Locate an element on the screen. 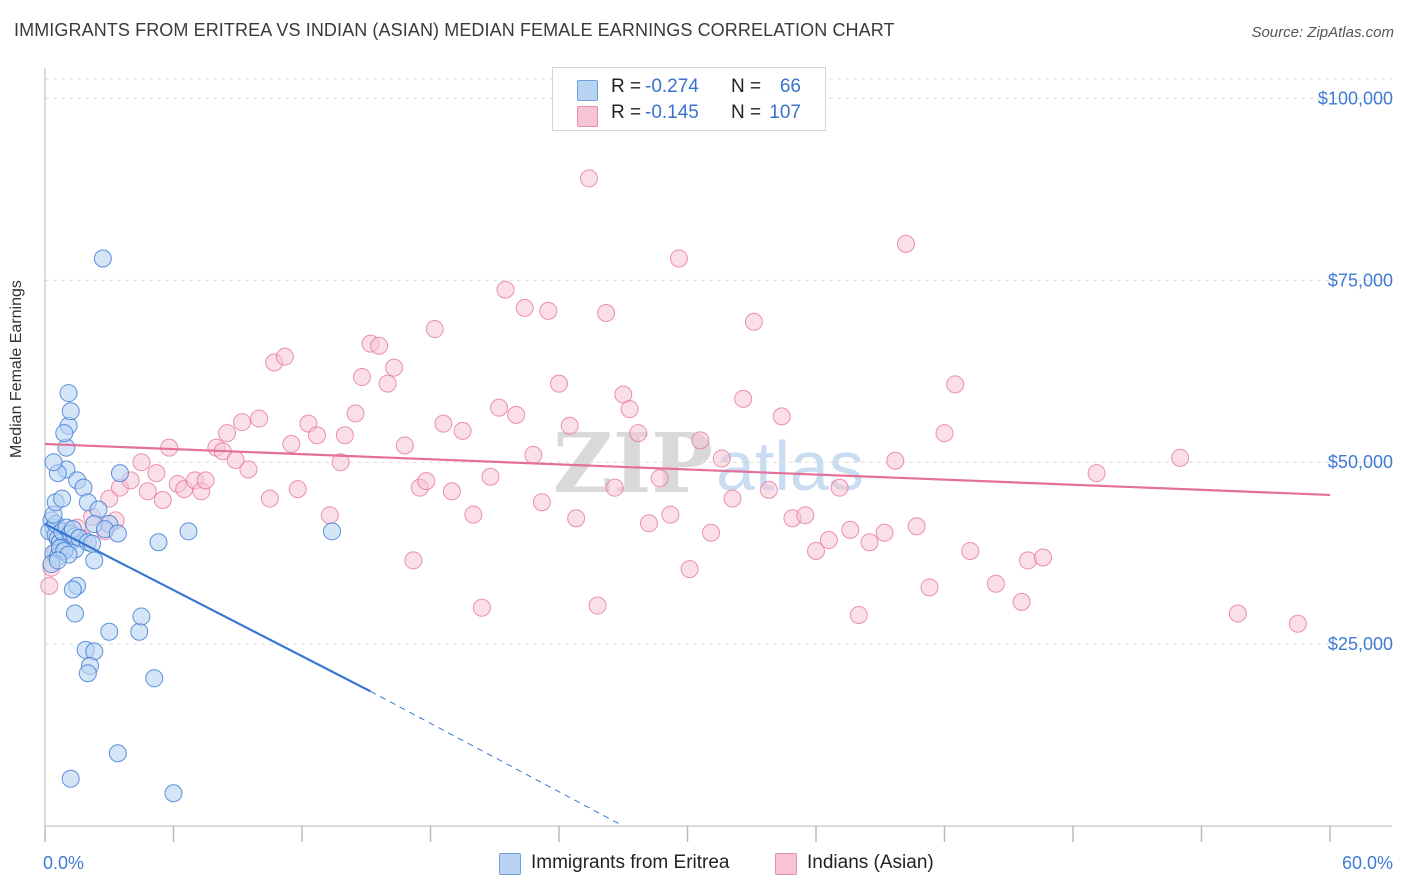  legend-swatch-eritrea is located at coordinates (587, 90).